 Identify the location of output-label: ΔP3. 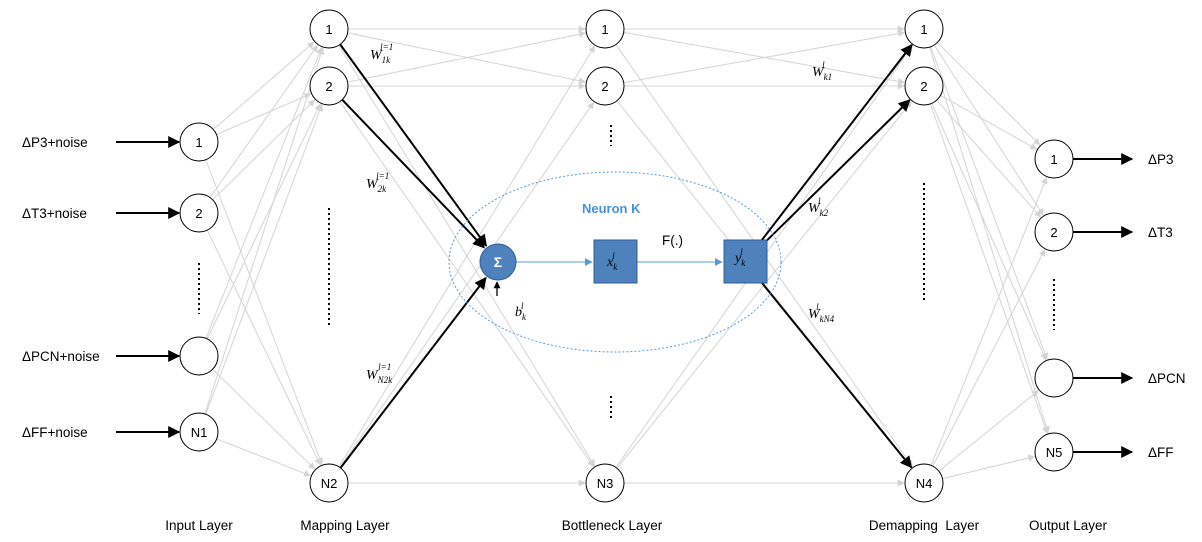
(1161, 159).